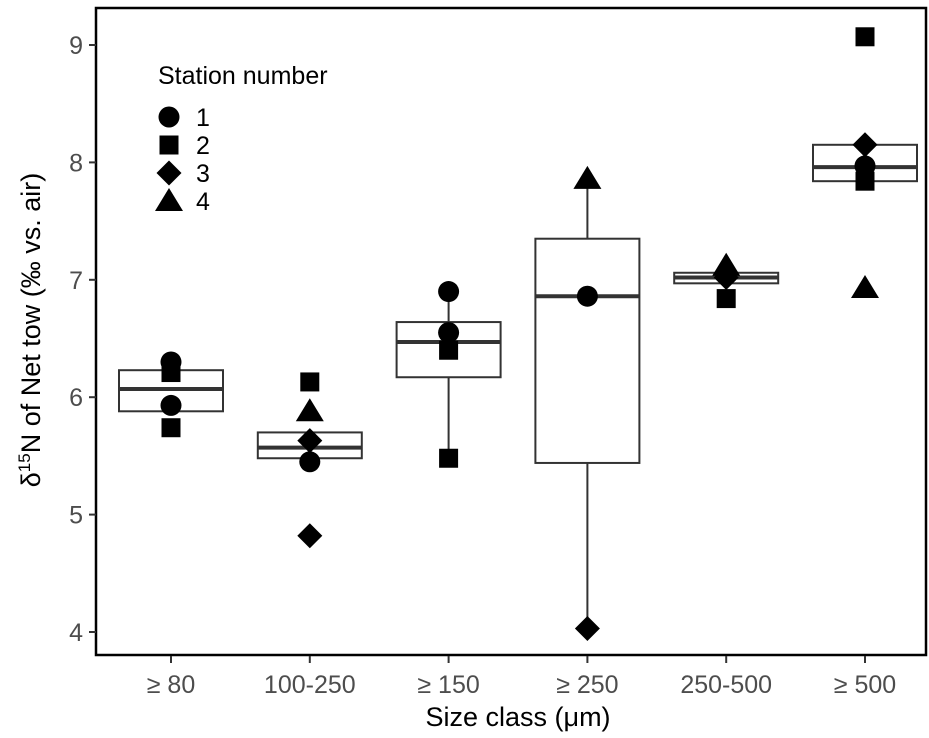 The width and height of the screenshot is (929, 738). Describe the element at coordinates (184, 118) in the screenshot. I see `legend-item: 1` at that location.